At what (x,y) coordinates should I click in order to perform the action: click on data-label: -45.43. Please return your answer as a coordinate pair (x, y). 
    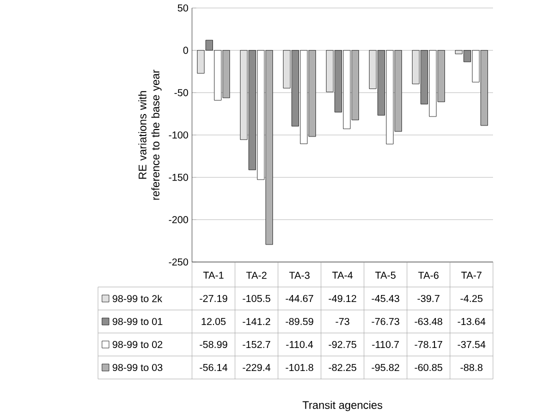
    Looking at the image, I should click on (386, 298).